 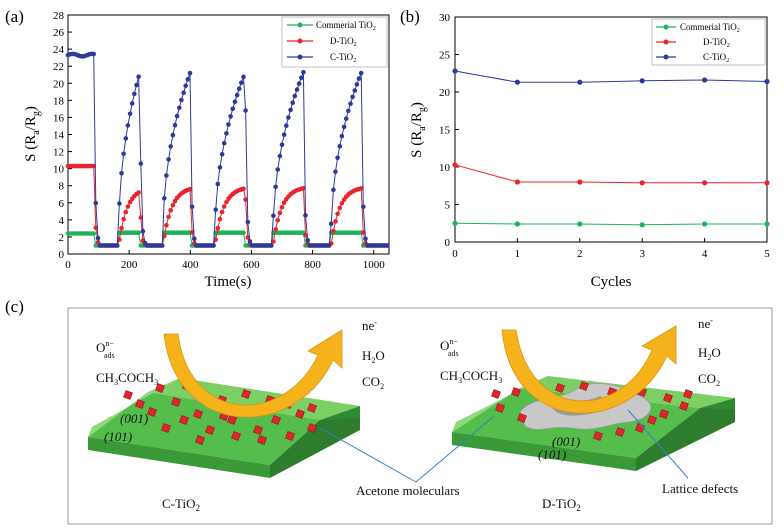 I want to click on chart-b-ytick-label: 0, so click(x=448, y=243).